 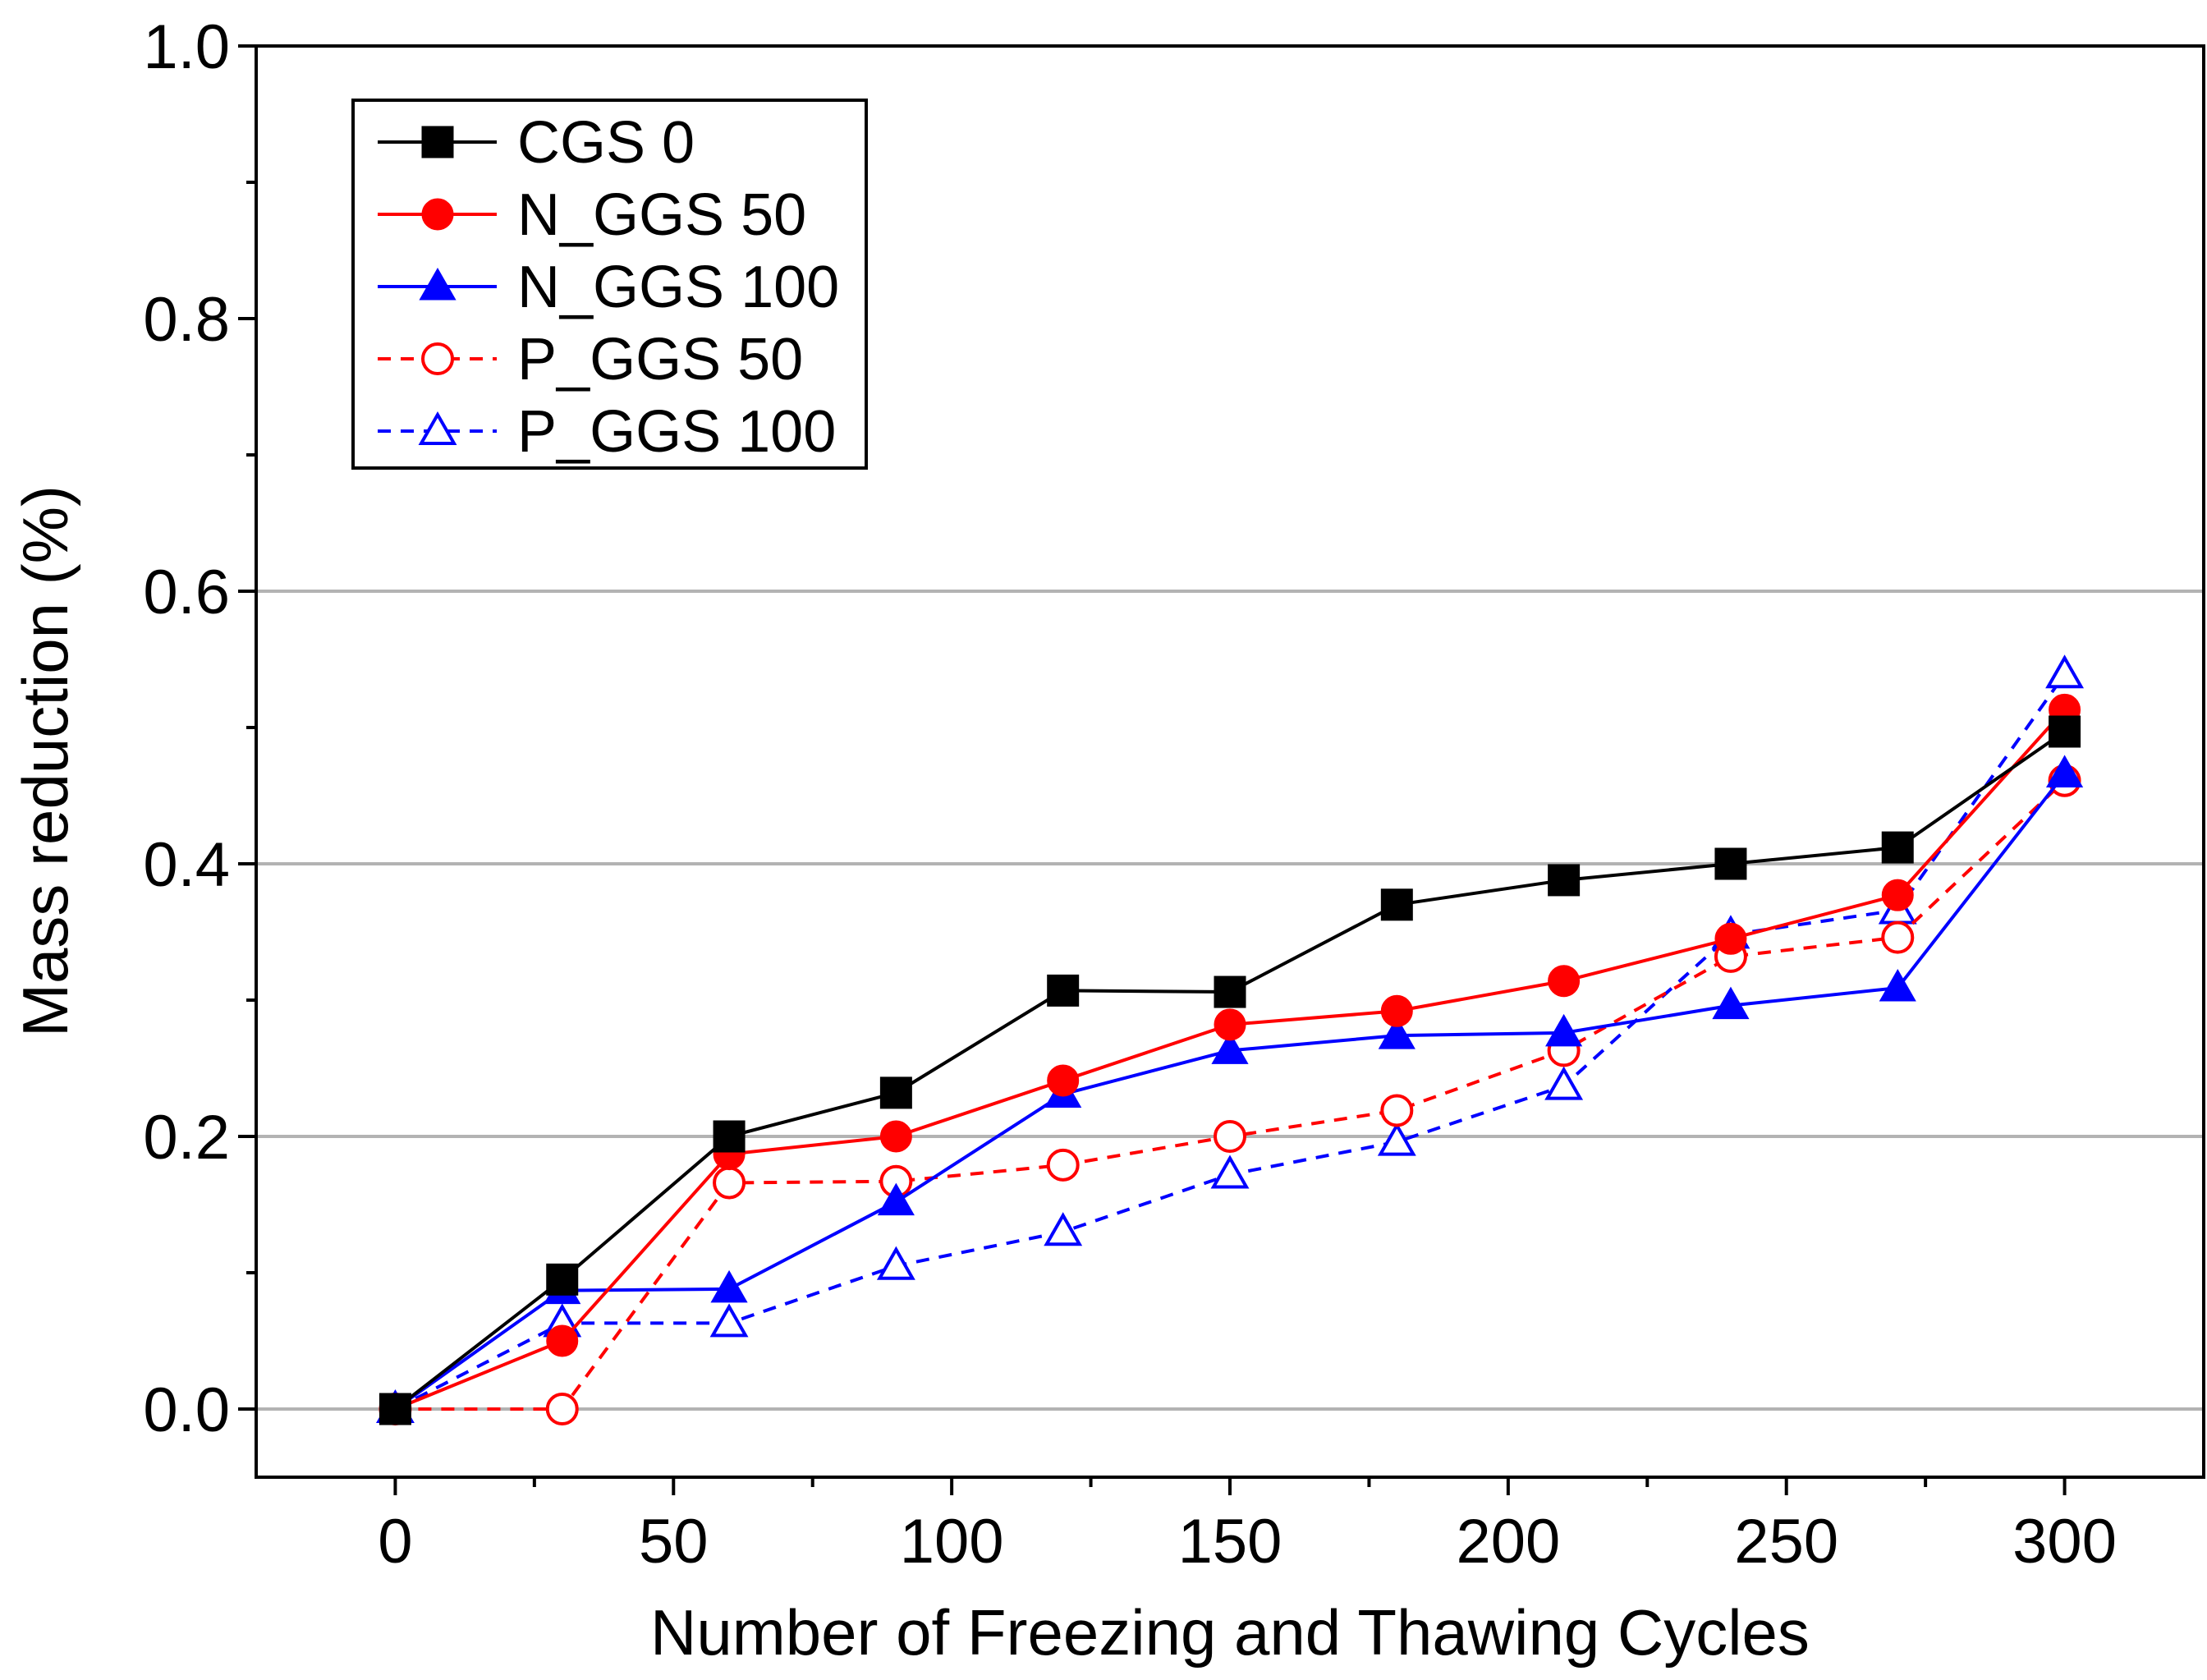 I want to click on x-tick-label: 150, so click(x=1230, y=1542).